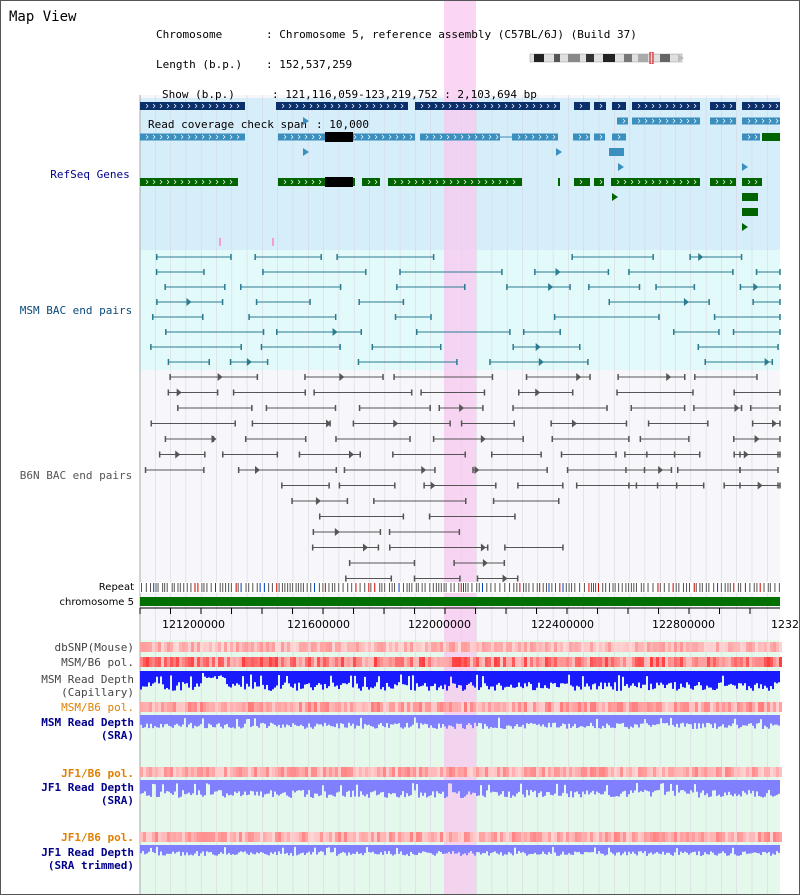  I want to click on refseq-genes-label: RefSeq Genes, so click(90, 174).